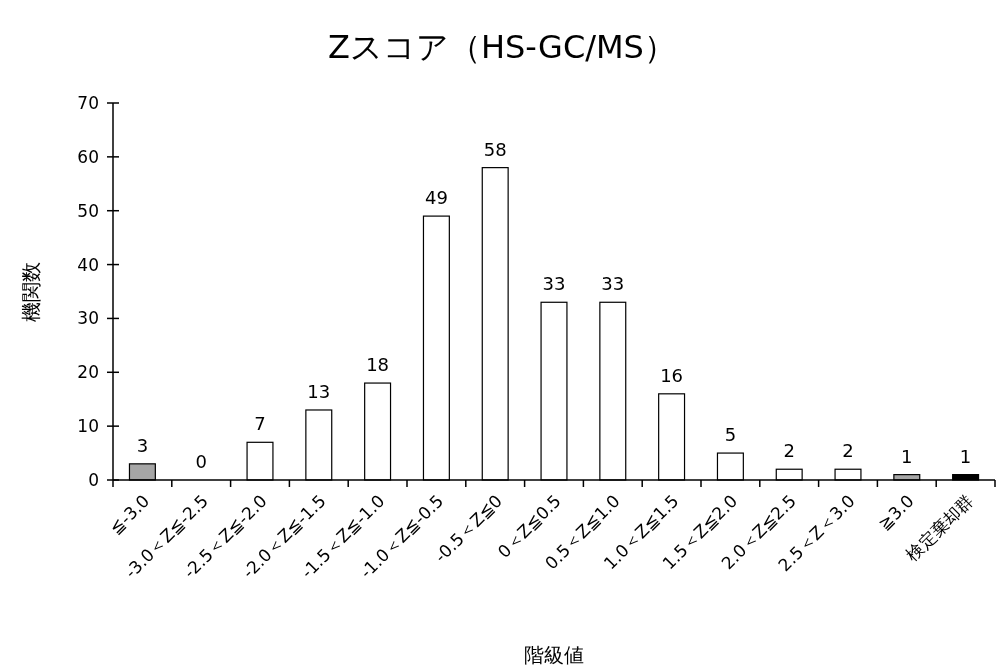  What do you see at coordinates (436, 198) in the screenshot?
I see `data-label: 49` at bounding box center [436, 198].